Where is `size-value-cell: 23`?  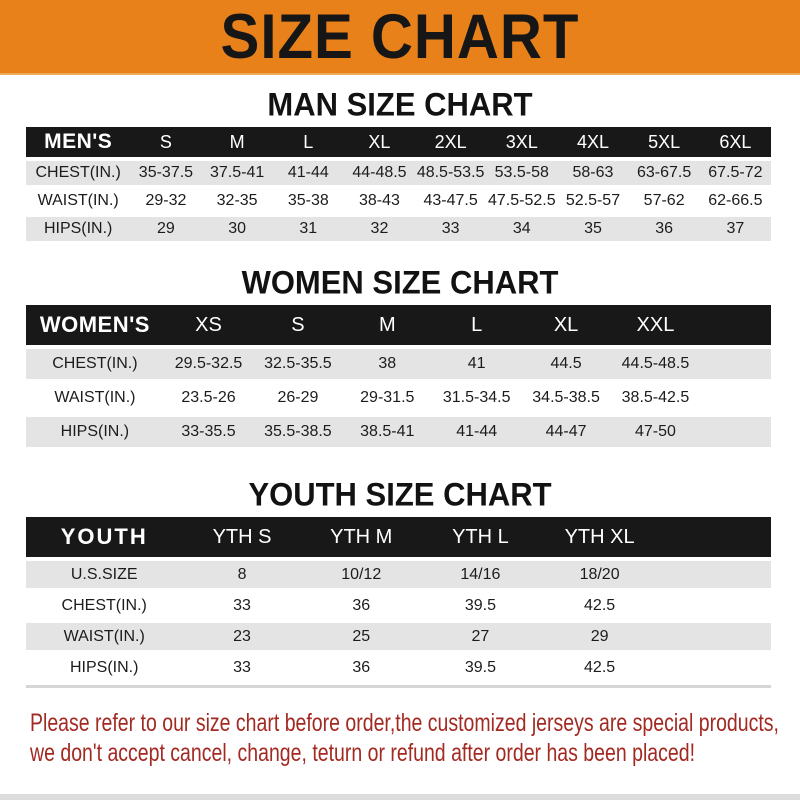 size-value-cell: 23 is located at coordinates (242, 636).